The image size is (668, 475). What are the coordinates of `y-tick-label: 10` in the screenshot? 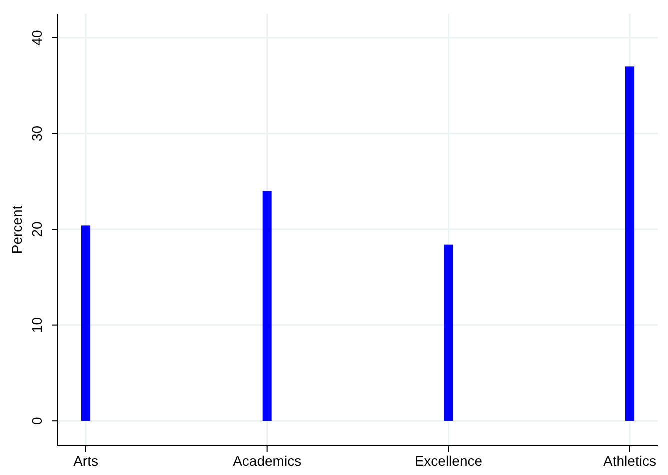 It's located at (37, 325).